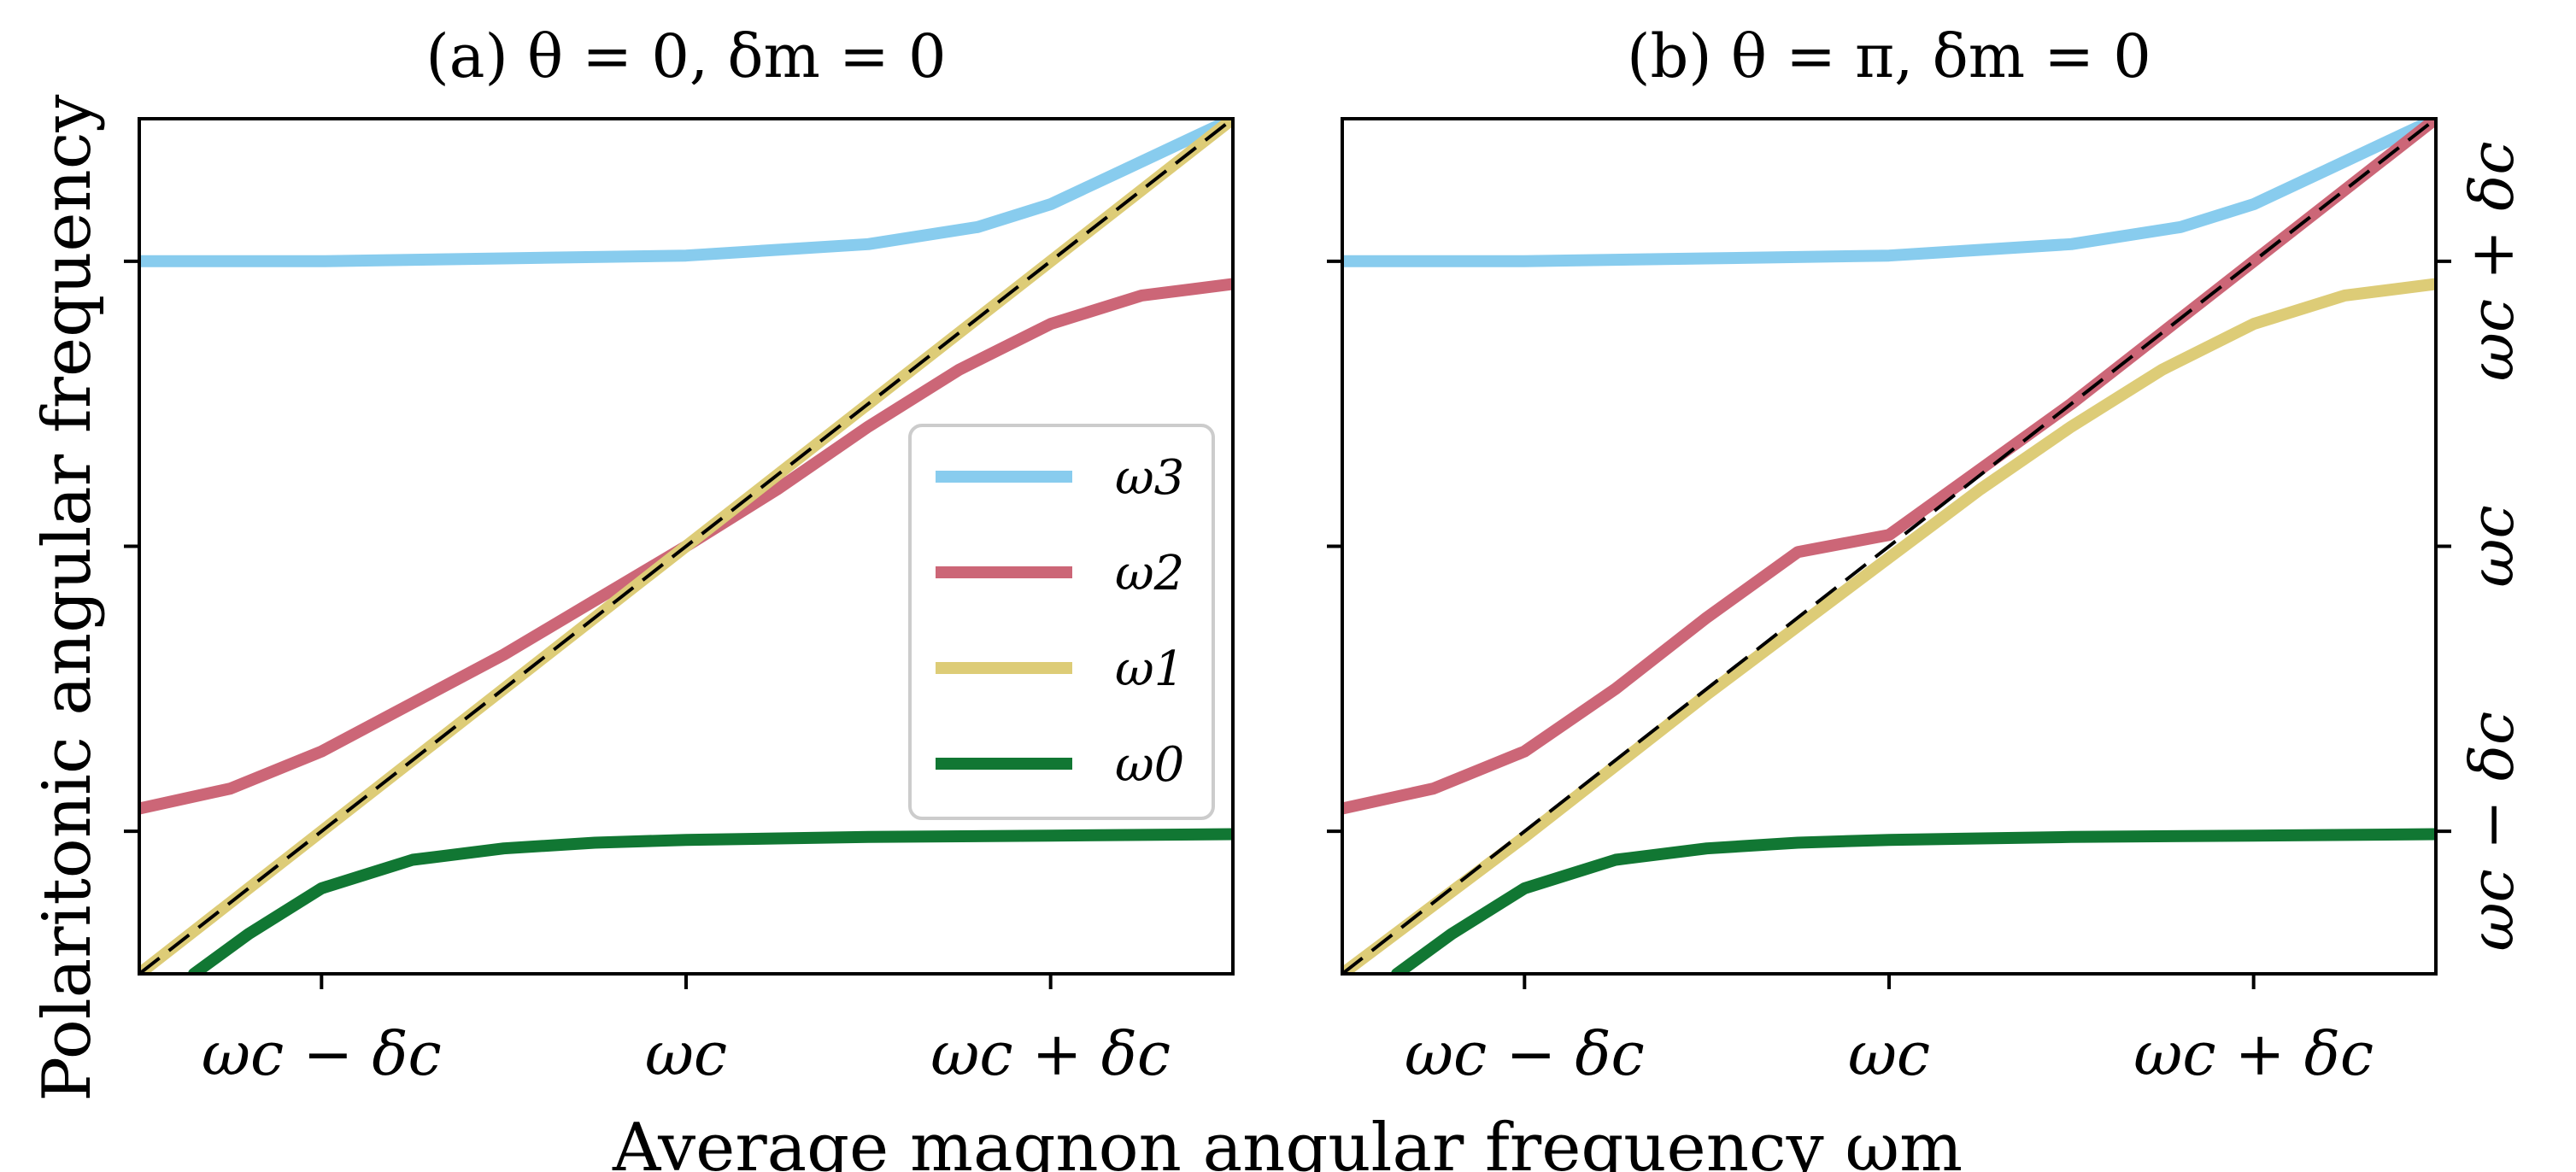 The image size is (2576, 1172). Describe the element at coordinates (2253, 1054) in the screenshot. I see `panel-b-x-tick-label: ωc + δc` at that location.